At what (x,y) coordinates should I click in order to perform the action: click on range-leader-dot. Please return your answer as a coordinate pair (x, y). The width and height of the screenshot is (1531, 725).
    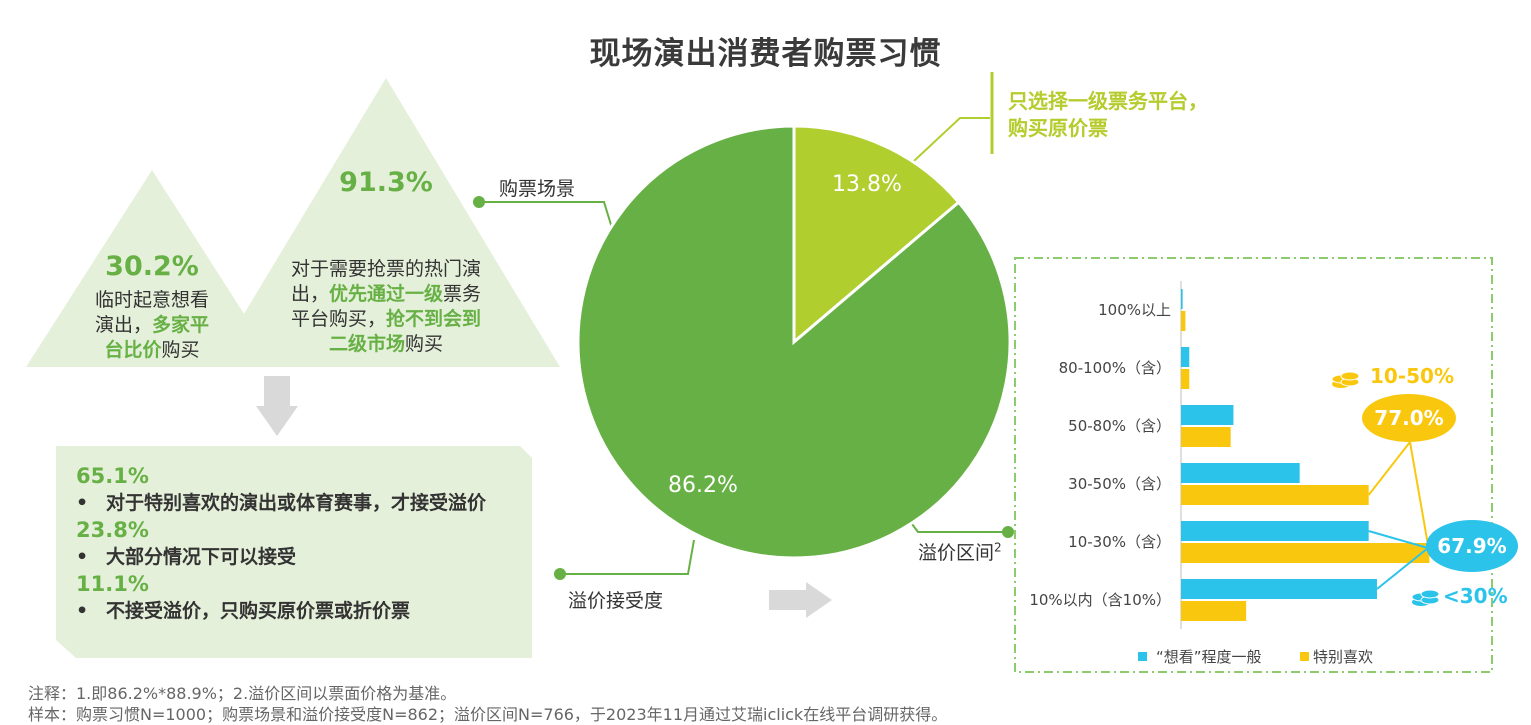
    Looking at the image, I should click on (1008, 532).